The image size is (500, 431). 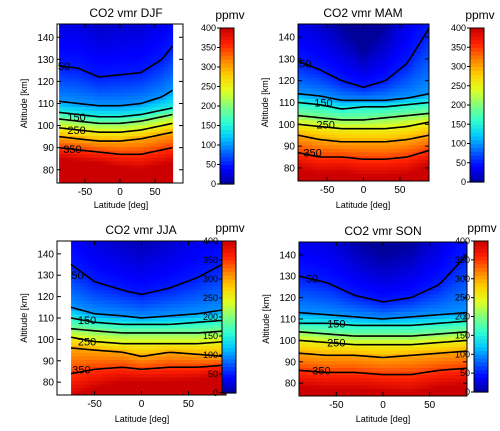 I want to click on colorbar-label: ppmv, so click(x=229, y=15).